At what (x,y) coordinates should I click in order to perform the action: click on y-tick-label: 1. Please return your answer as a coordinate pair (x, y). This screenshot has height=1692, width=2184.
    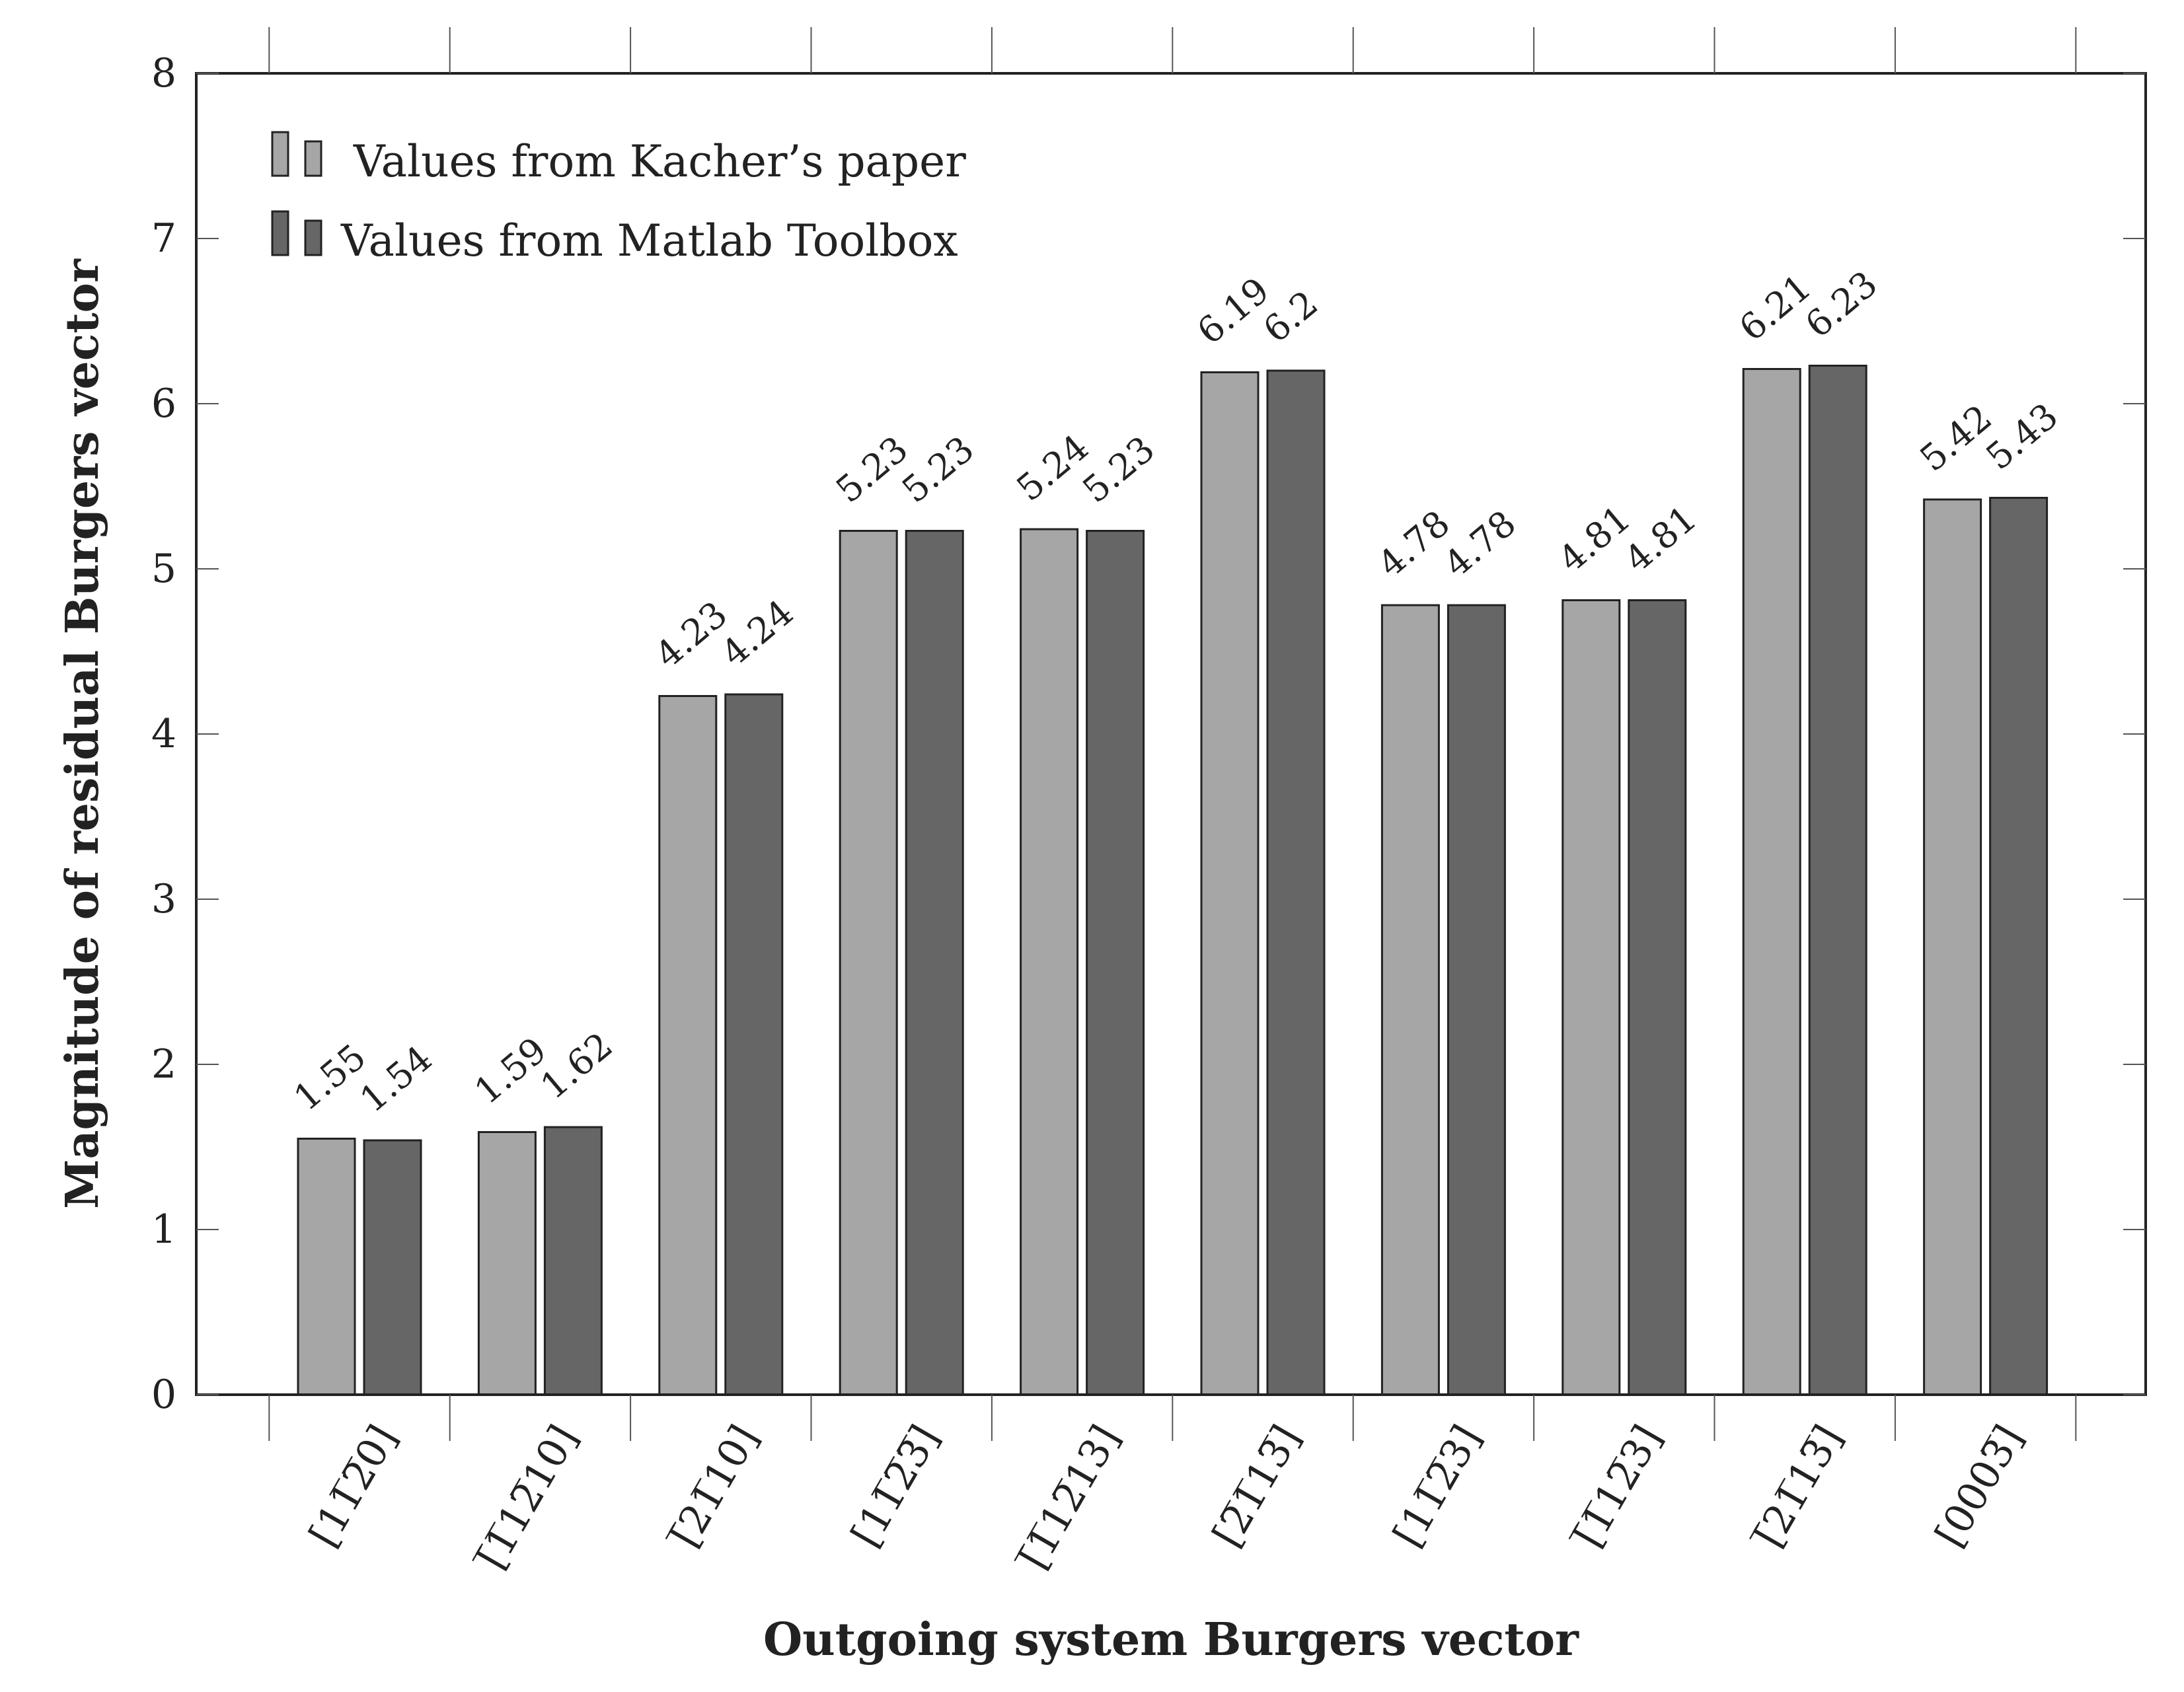
    Looking at the image, I should click on (163, 1230).